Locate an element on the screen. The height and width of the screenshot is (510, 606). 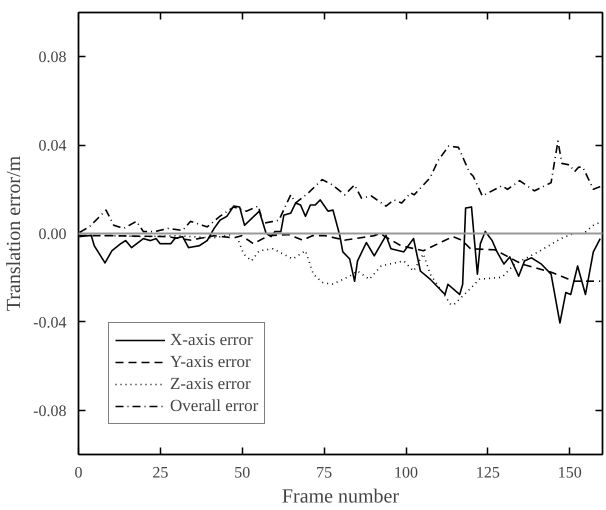
legend-label: X-axis error is located at coordinates (211, 340).